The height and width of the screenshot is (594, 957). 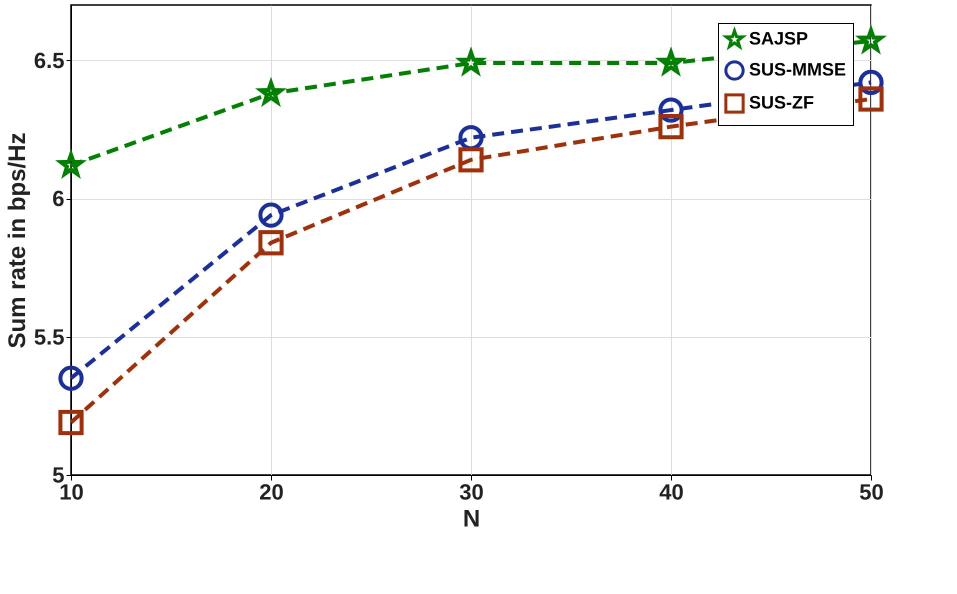 What do you see at coordinates (271, 492) in the screenshot?
I see `x-tick-label: 20` at bounding box center [271, 492].